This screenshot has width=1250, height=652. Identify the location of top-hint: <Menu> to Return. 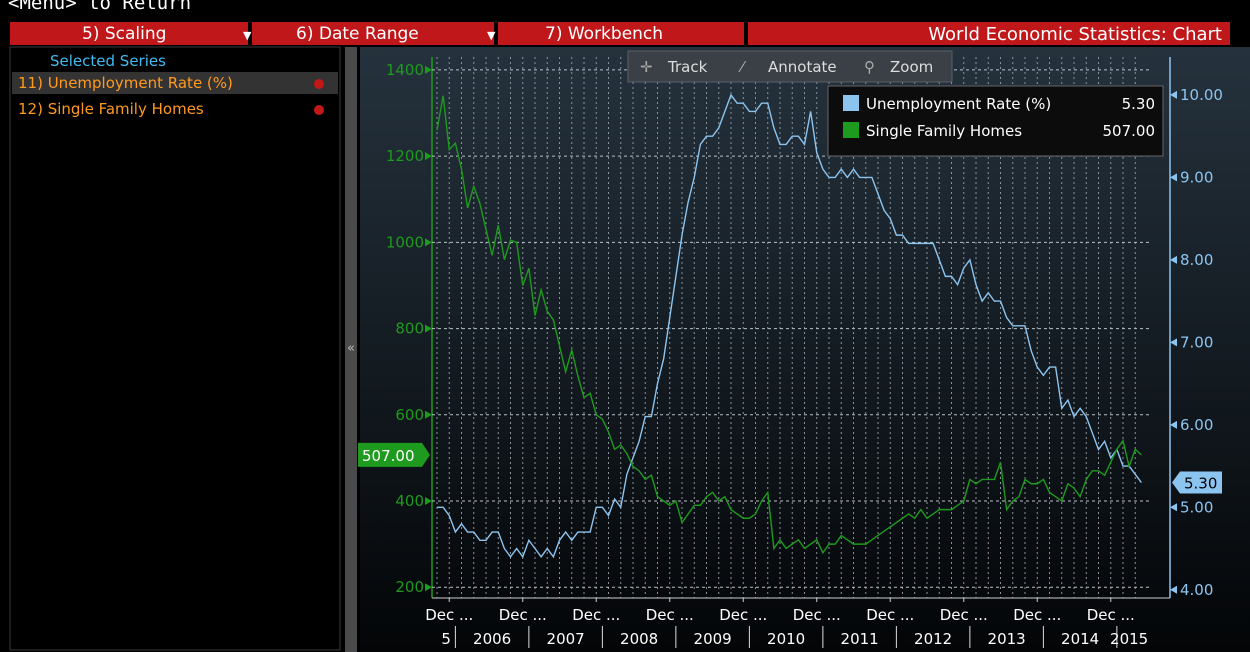
(99, 7).